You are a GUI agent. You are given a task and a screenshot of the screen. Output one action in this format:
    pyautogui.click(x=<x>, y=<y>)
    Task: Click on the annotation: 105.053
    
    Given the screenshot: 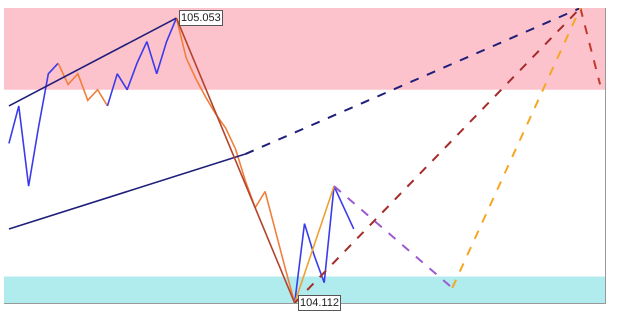 What is the action you would take?
    pyautogui.click(x=201, y=18)
    